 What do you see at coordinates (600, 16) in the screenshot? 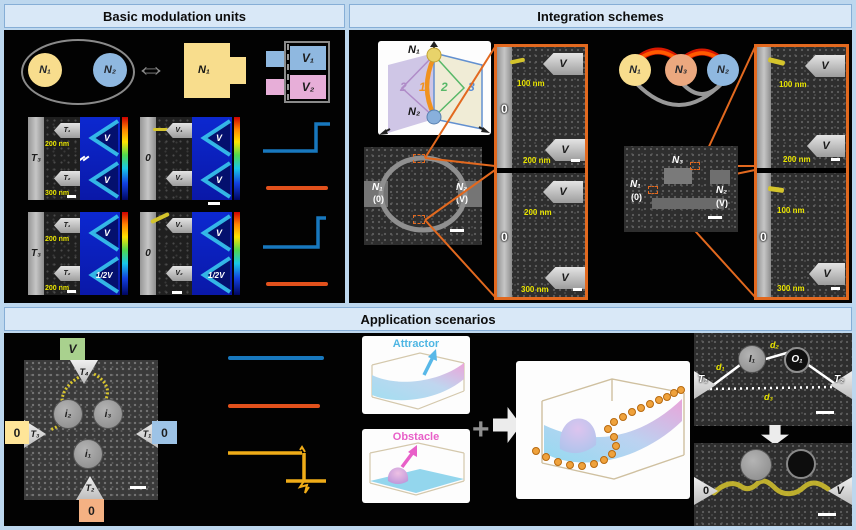
I see `panel-integration-header: Integration schemes` at bounding box center [600, 16].